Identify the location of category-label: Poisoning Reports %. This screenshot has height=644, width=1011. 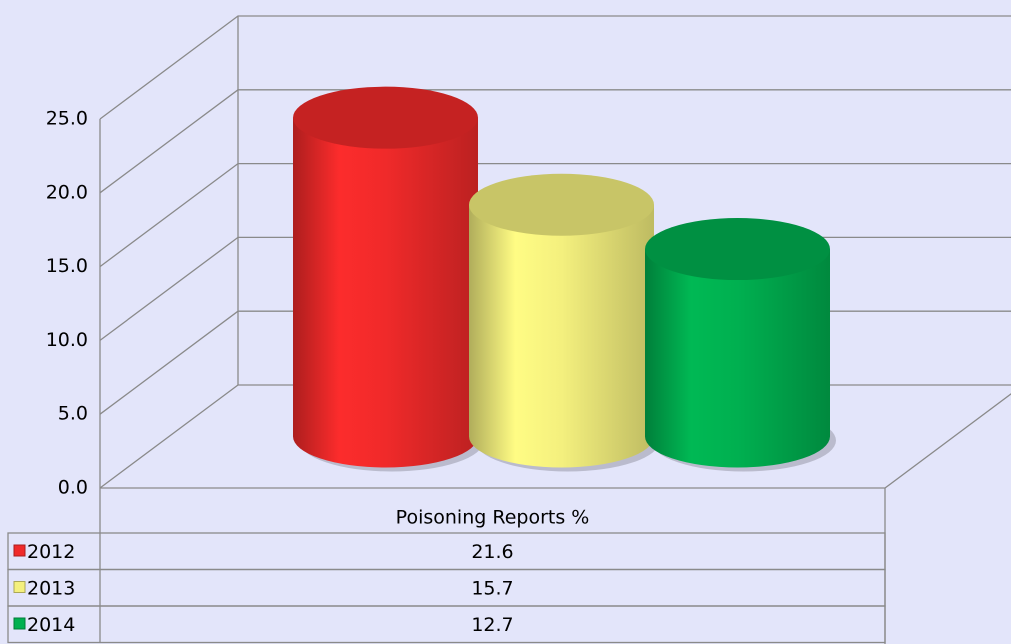
(493, 518).